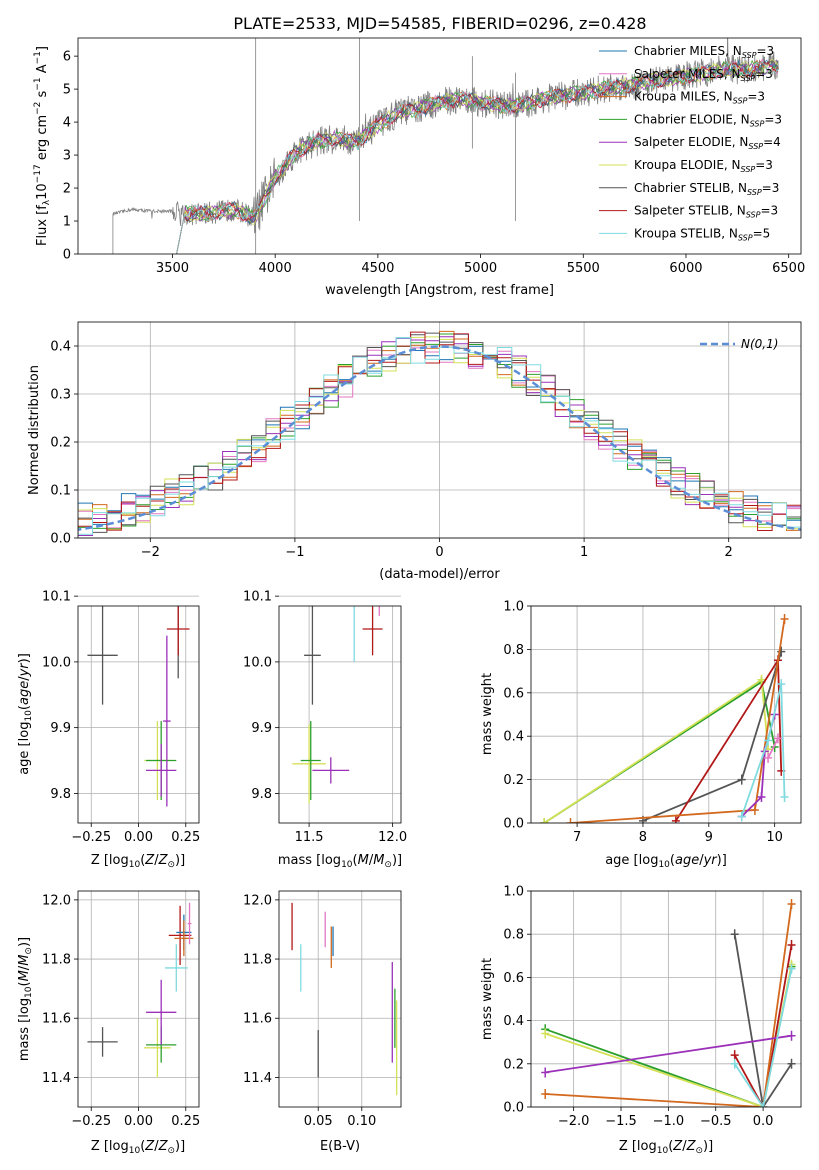  Describe the element at coordinates (138, 837) in the screenshot. I see `x-tick-label: 0.00` at that location.